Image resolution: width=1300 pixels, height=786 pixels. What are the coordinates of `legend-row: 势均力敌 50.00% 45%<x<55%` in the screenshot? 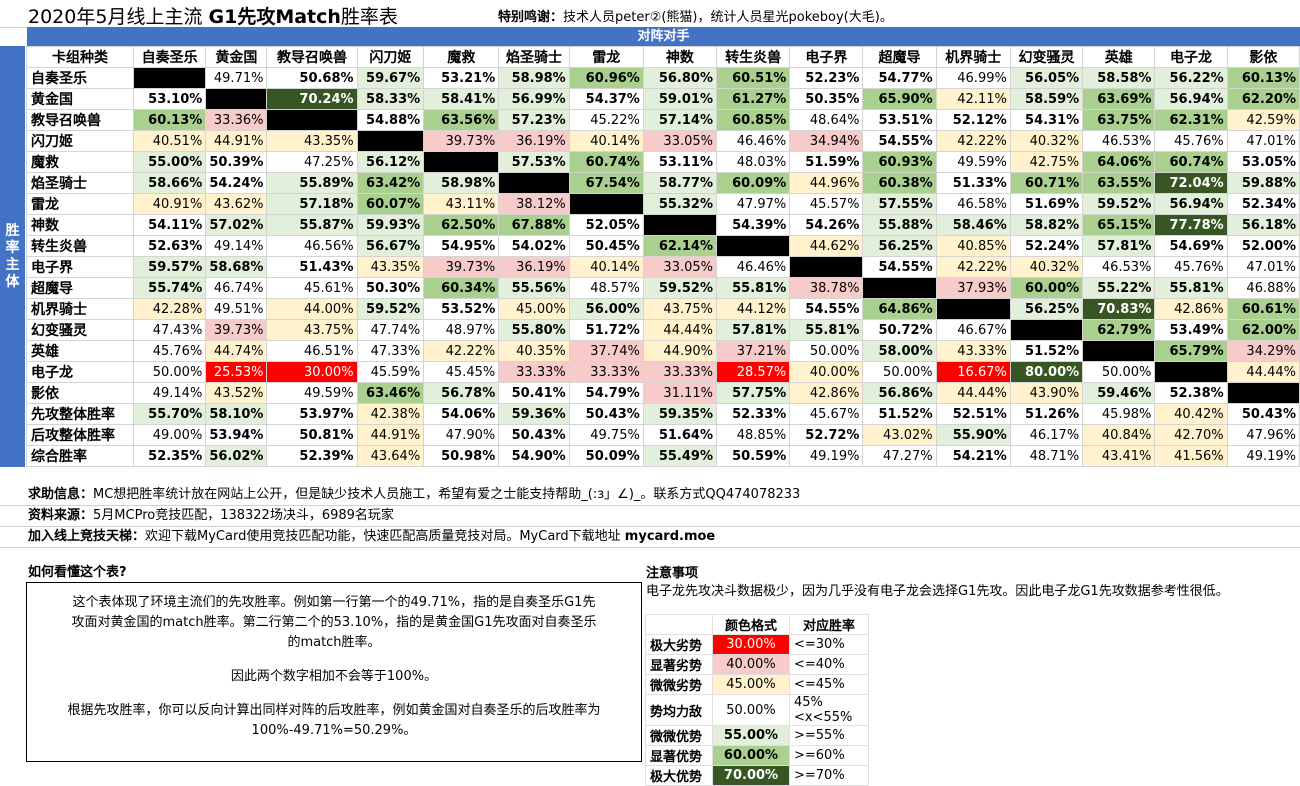 It's located at (757, 710).